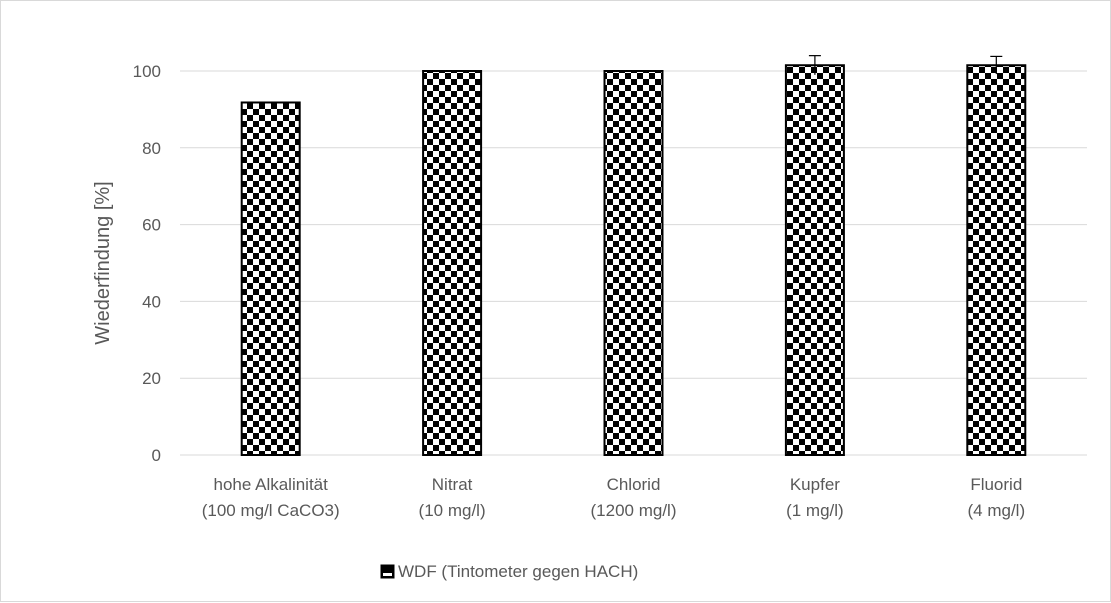 The image size is (1111, 603). Describe the element at coordinates (156, 455) in the screenshot. I see `y-tick-label: 0` at that location.